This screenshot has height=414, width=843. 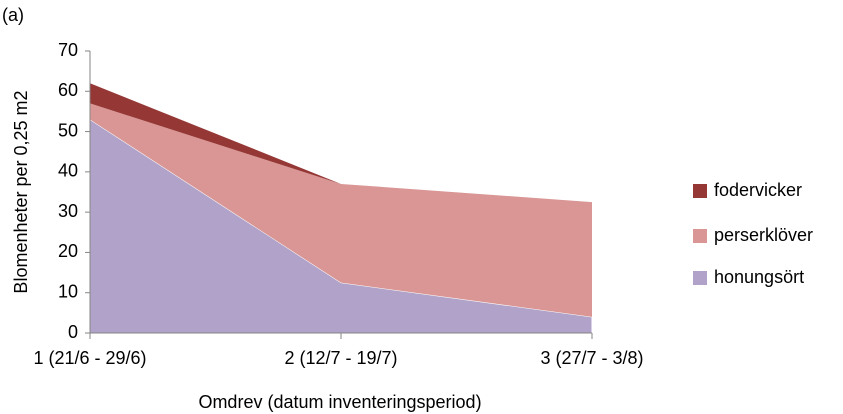 What do you see at coordinates (68, 171) in the screenshot?
I see `y-tick-label: 40` at bounding box center [68, 171].